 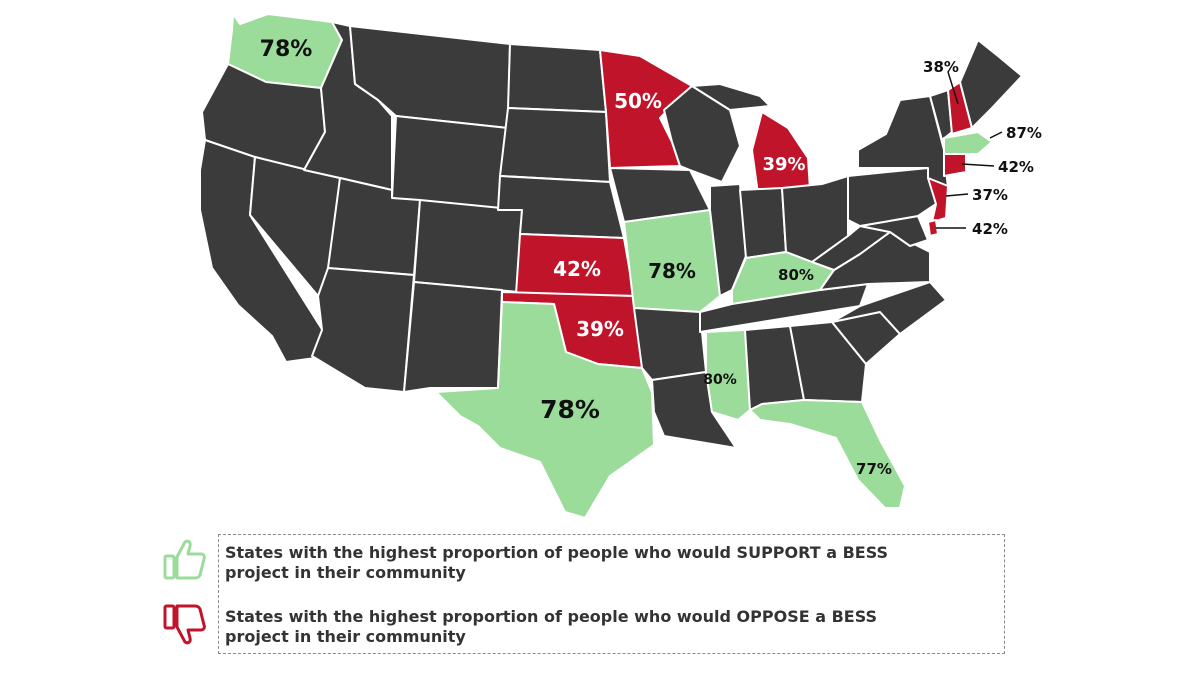 I want to click on leader-line-ma, so click(x=996, y=135).